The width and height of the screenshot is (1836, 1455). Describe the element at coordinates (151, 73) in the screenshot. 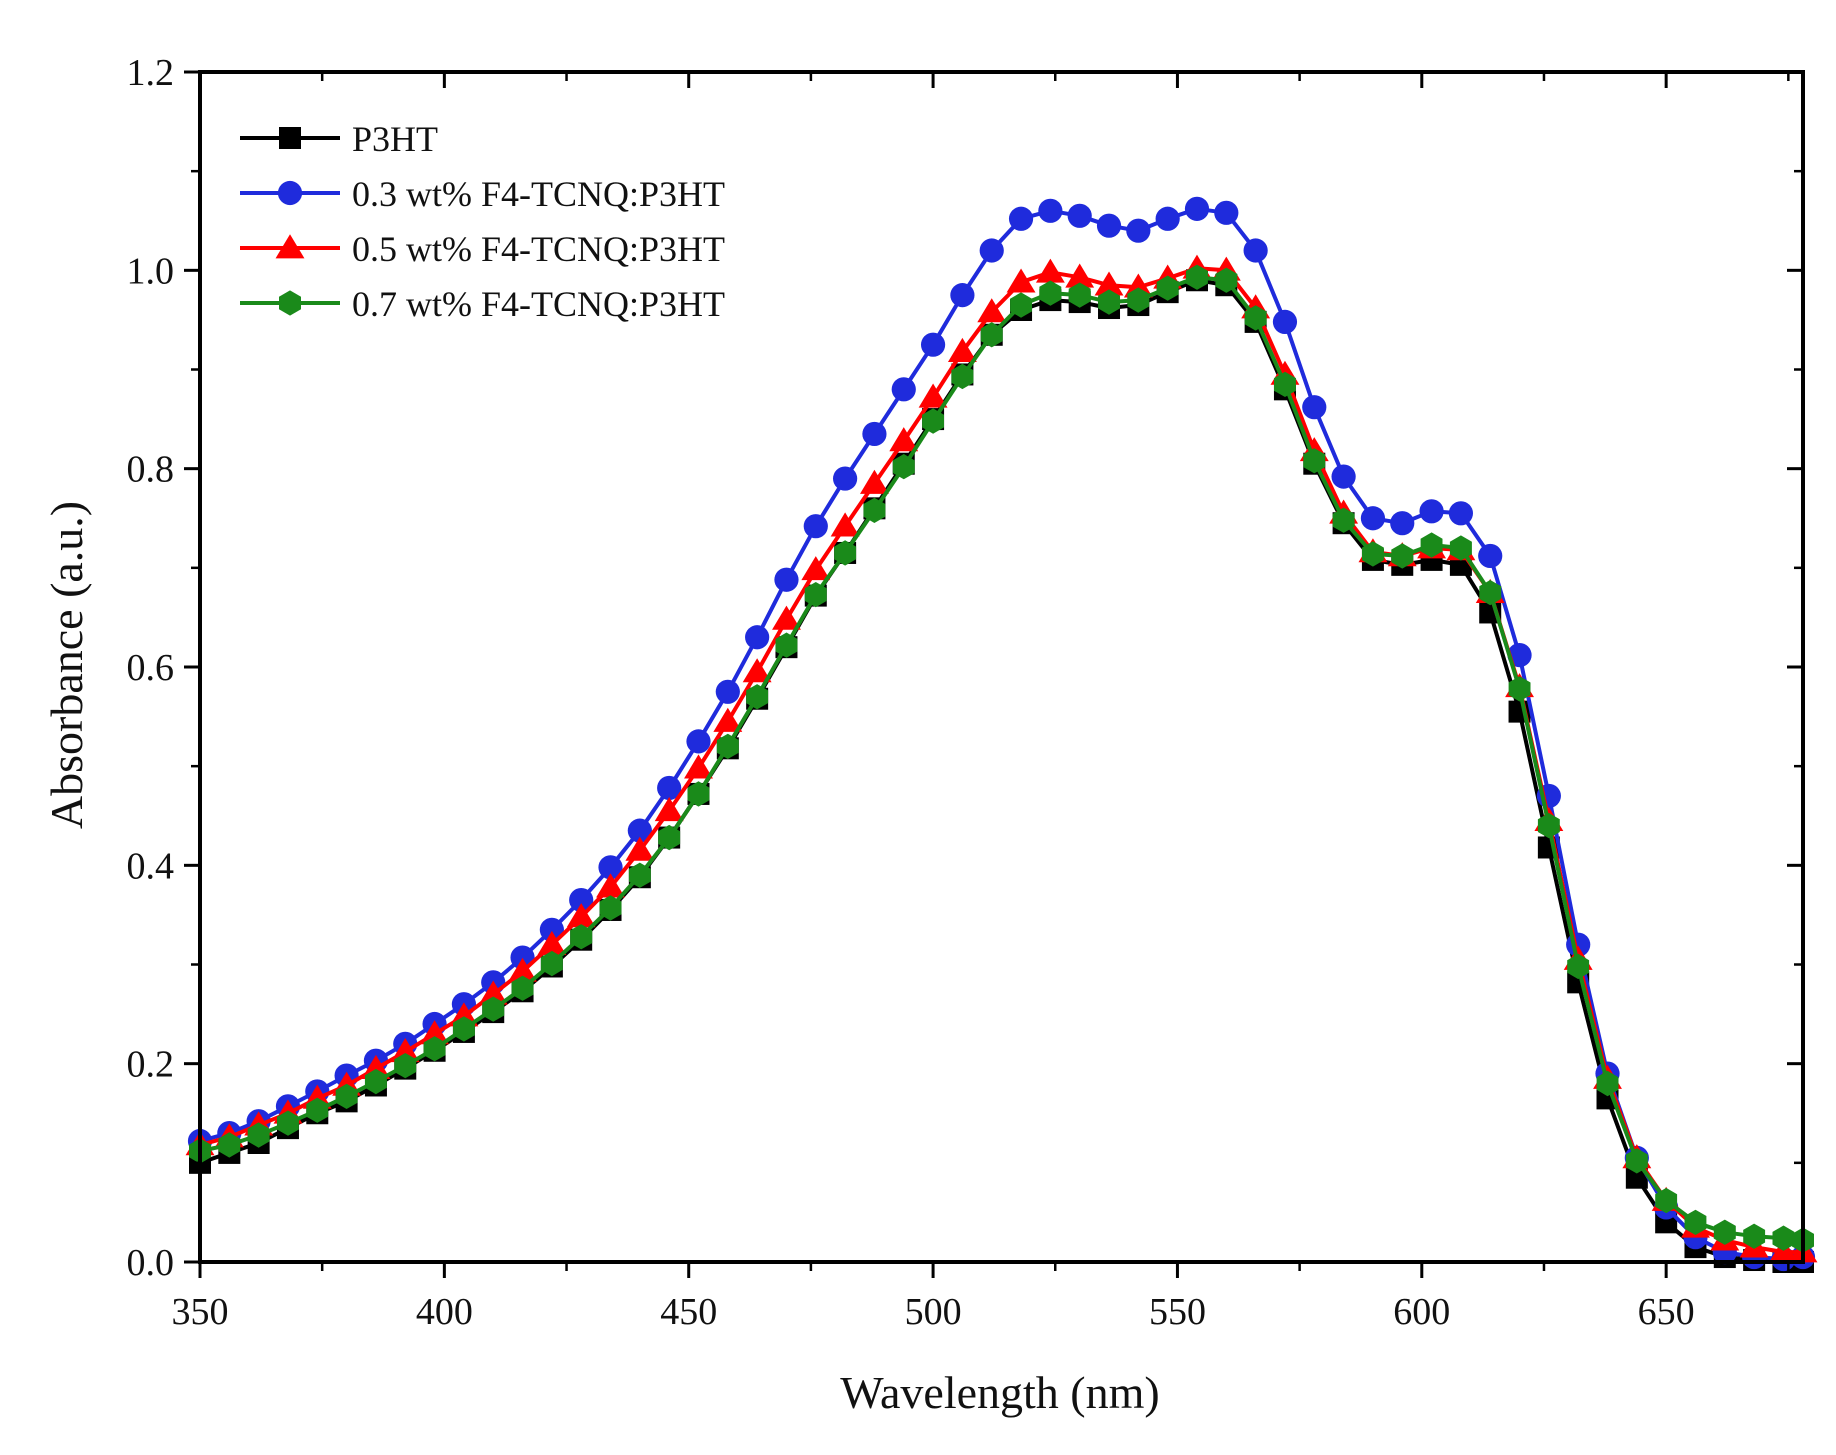

I see `y-tick-label: 1.2` at that location.